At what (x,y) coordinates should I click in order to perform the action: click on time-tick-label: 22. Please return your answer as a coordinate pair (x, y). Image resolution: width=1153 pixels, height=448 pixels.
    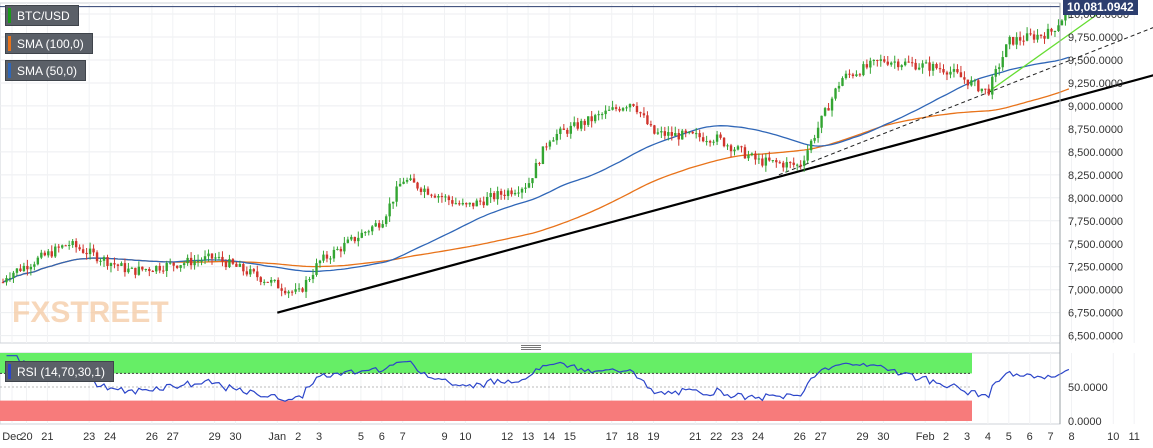
    Looking at the image, I should click on (716, 437).